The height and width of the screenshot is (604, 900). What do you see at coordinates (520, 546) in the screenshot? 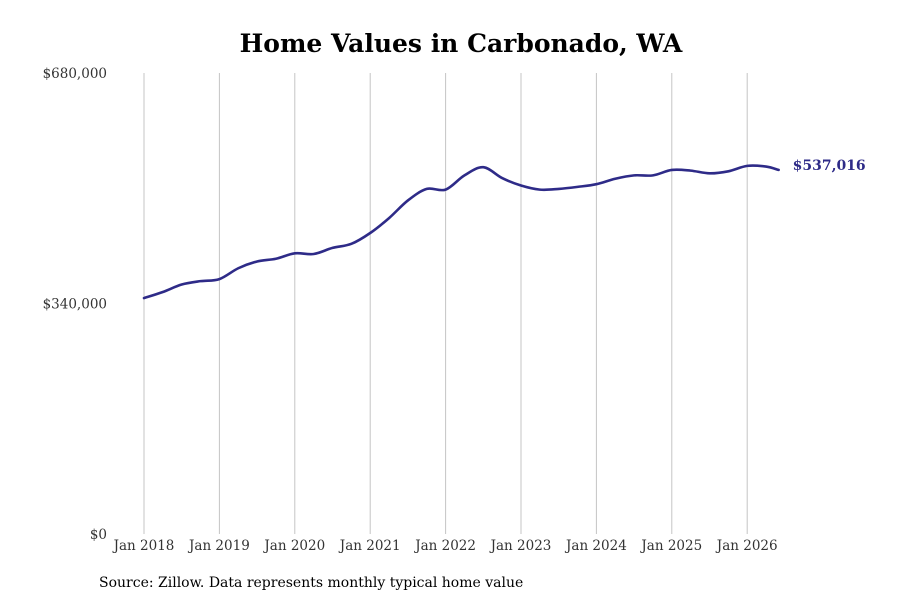
I see `x-tick-label: Jan 2023` at bounding box center [520, 546].